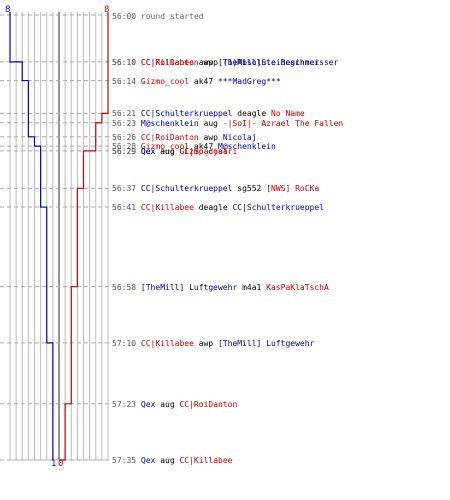 This screenshot has height=500, width=450. Describe the element at coordinates (54, 464) in the screenshot. I see `blue-team-end-count: 1` at that location.